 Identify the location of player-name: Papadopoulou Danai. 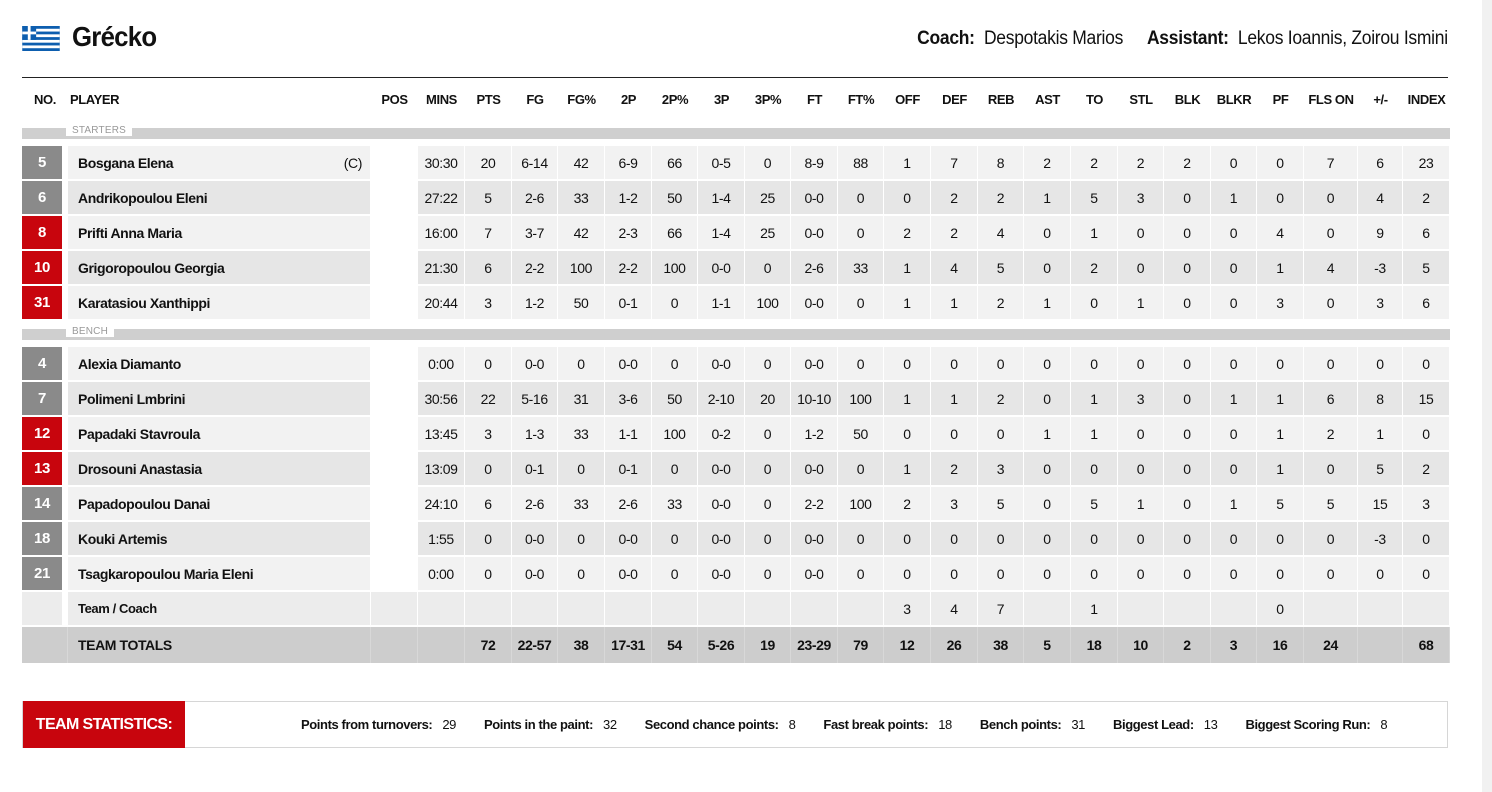
(144, 503).